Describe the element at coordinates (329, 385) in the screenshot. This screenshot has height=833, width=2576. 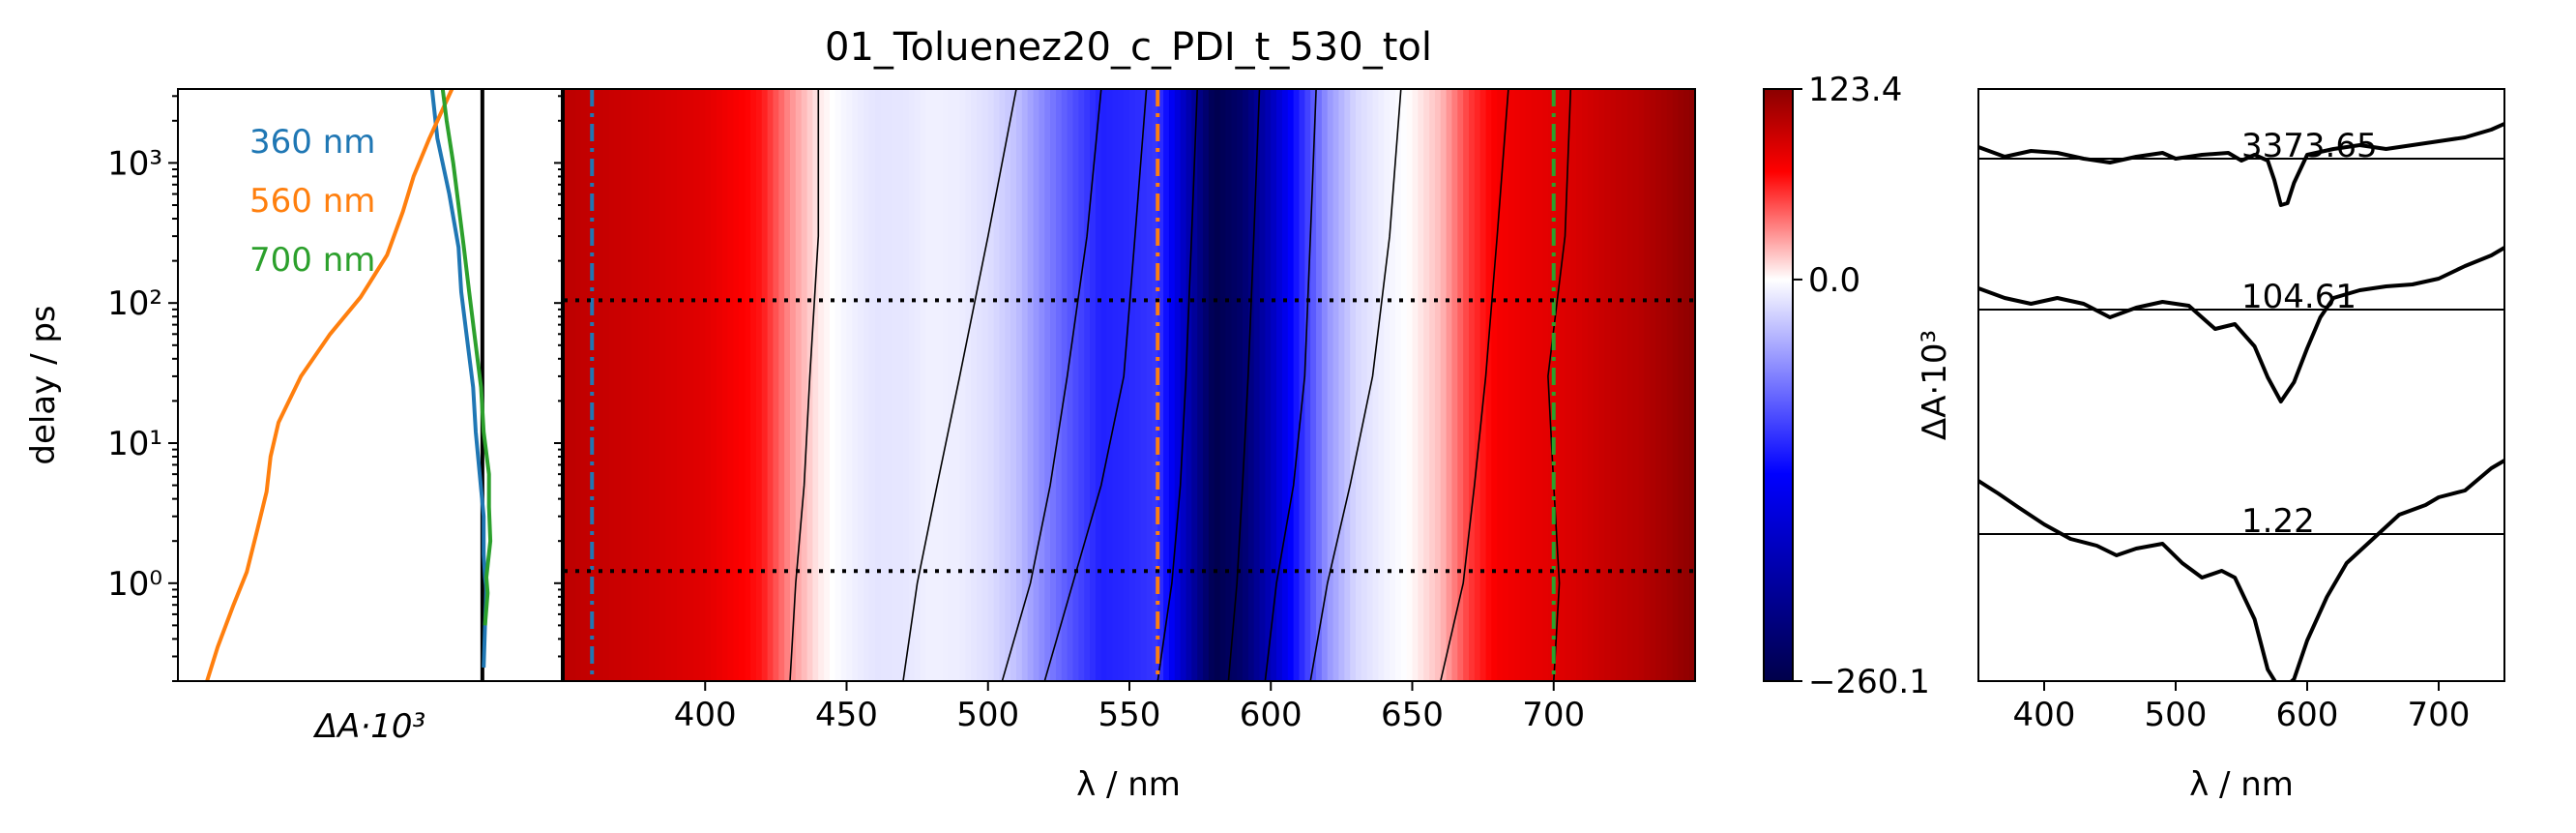
I see `kinetic-trace` at that location.